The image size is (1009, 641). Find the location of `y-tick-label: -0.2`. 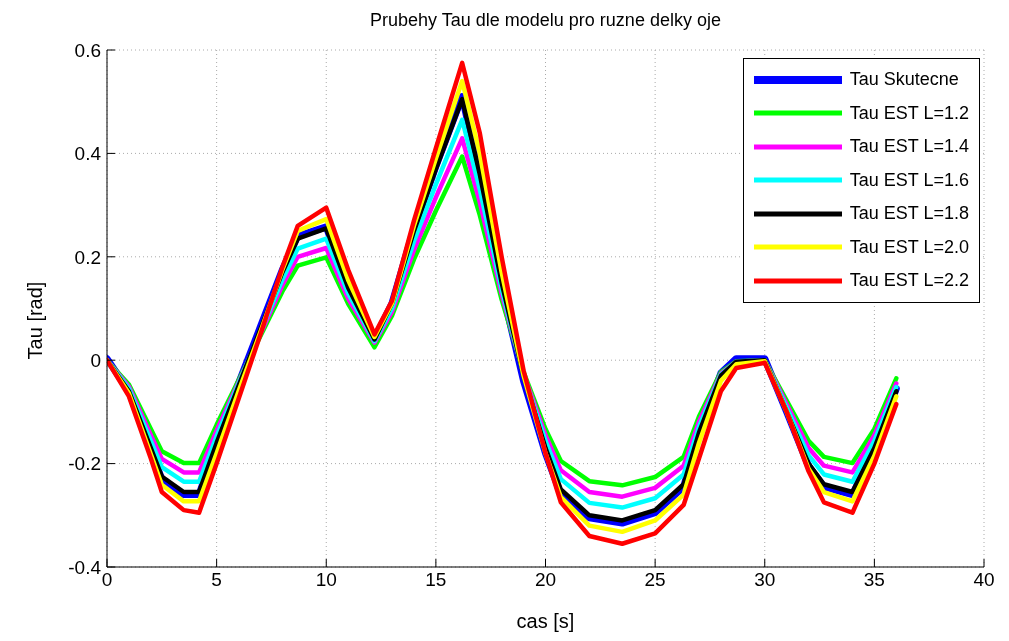

y-tick-label: -0.2 is located at coordinates (84, 464).